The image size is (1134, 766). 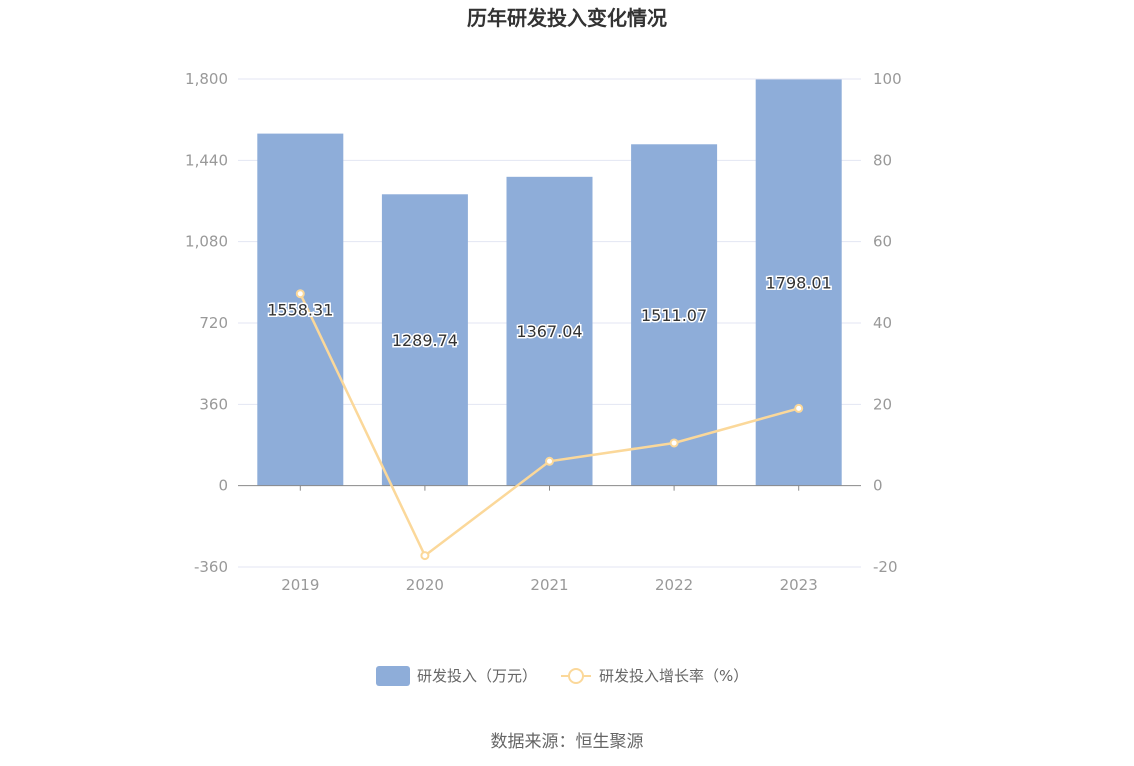 I want to click on bar-data-label: 1289.74, so click(x=425, y=340).